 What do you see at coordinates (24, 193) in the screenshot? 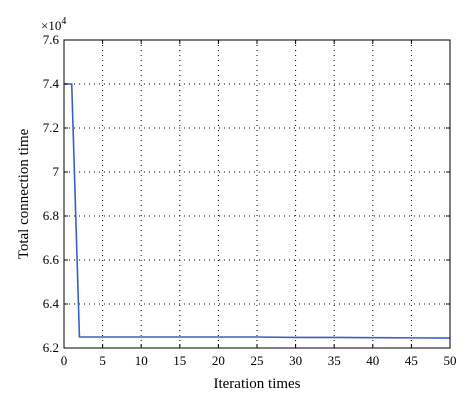
I see `y-axis-label: Total connection time` at bounding box center [24, 193].